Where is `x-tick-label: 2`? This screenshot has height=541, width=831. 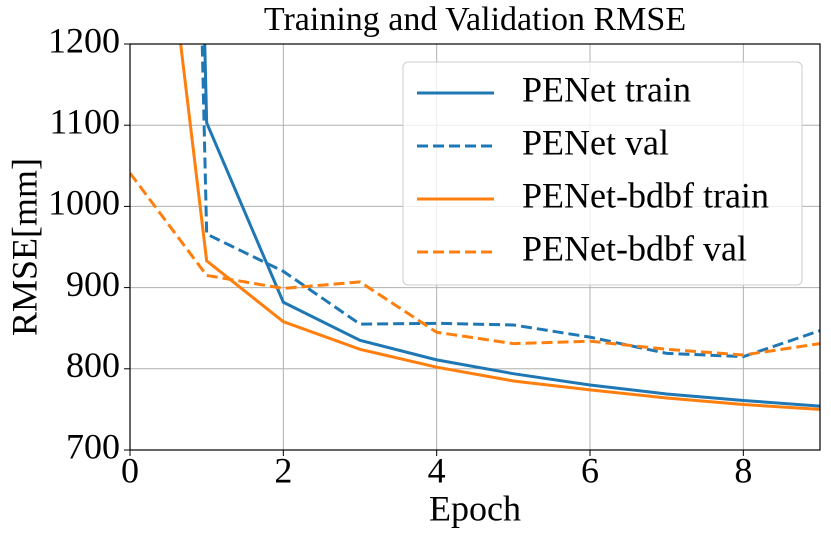 x-tick-label: 2 is located at coordinates (283, 470).